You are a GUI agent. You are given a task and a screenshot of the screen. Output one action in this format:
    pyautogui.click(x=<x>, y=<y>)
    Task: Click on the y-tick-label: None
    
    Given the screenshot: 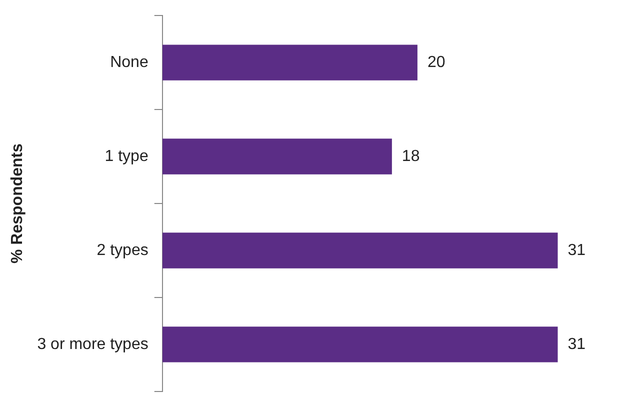 What is the action you would take?
    pyautogui.click(x=129, y=62)
    